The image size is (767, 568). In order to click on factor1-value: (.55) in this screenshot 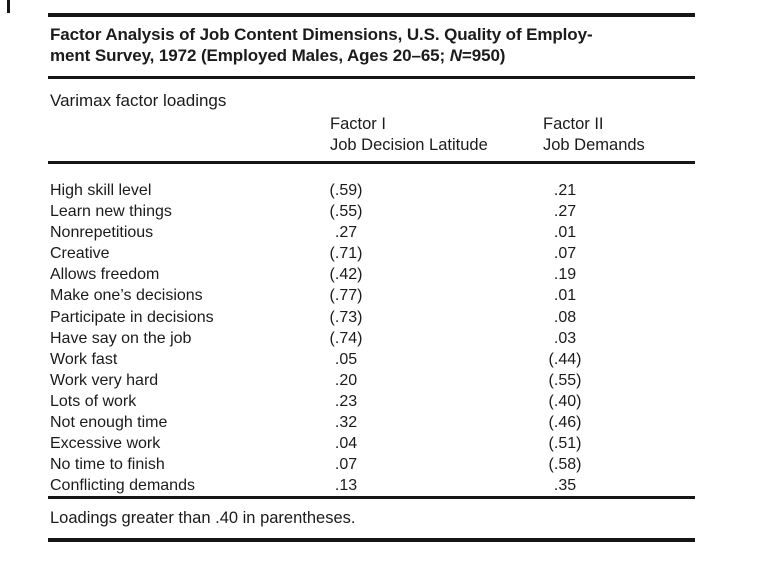, I will do `click(346, 212)`.